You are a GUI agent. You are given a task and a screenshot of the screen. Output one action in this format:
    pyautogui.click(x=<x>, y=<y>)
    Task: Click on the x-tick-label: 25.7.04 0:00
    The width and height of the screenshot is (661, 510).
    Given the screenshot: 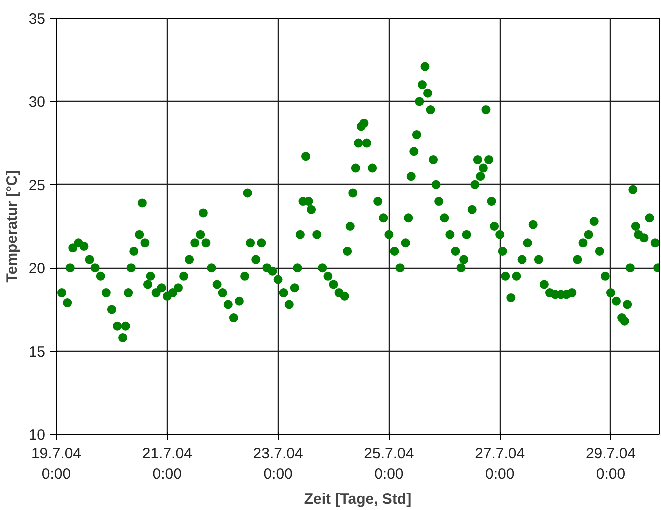 What is the action you would take?
    pyautogui.click(x=389, y=464)
    